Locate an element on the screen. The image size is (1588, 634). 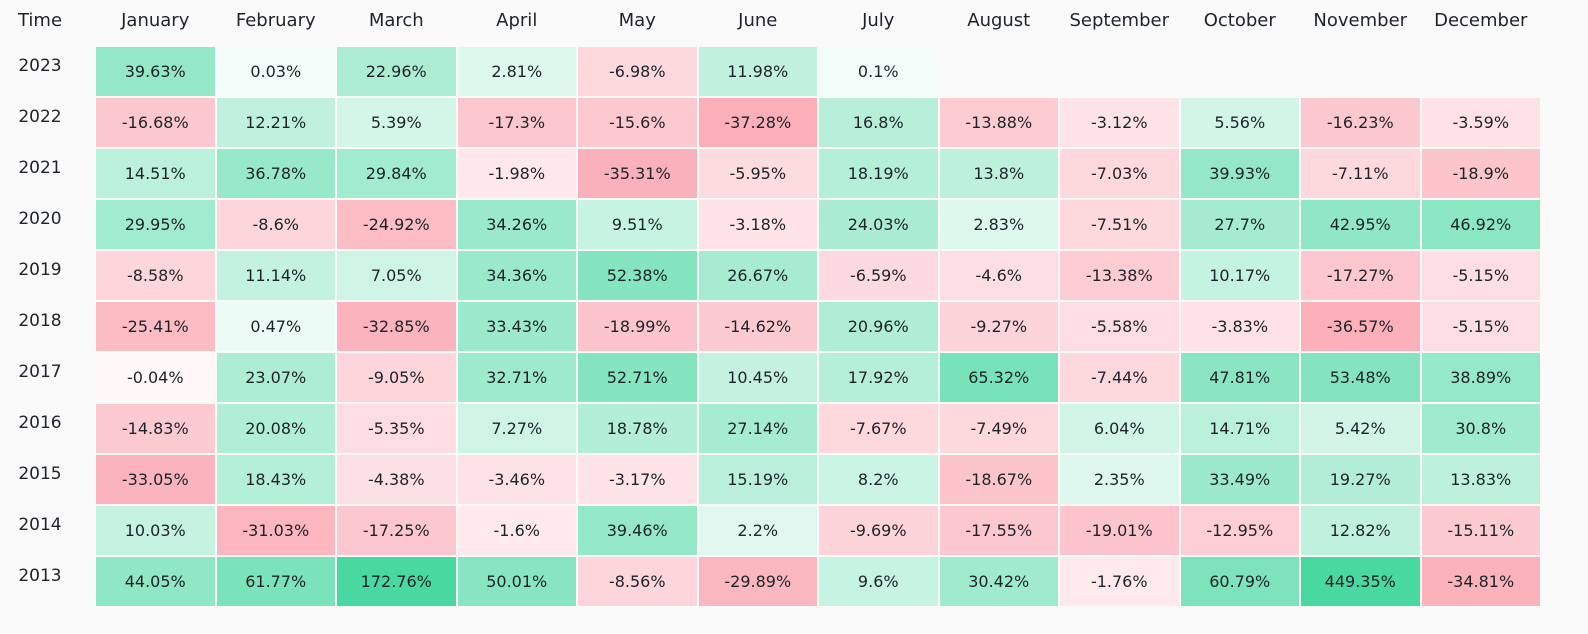
heatmap-cell-2013-june: -29.89% is located at coordinates (757, 581).